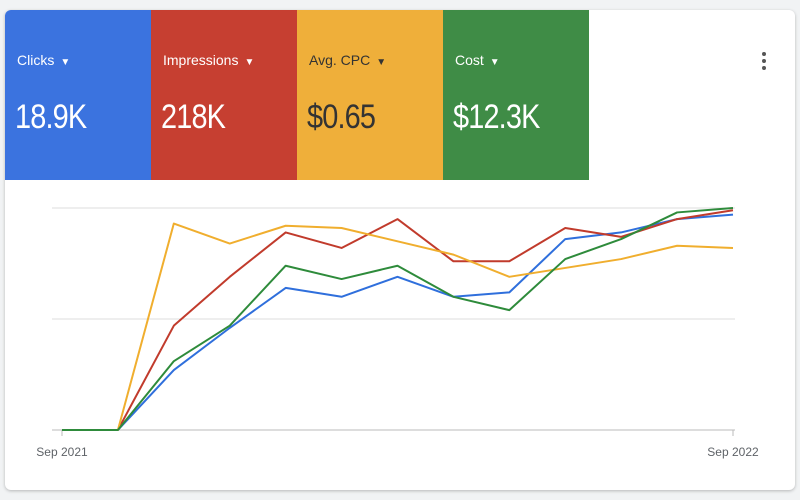 This screenshot has height=500, width=800. What do you see at coordinates (62, 452) in the screenshot?
I see `x-tick-label: Sep 2021` at bounding box center [62, 452].